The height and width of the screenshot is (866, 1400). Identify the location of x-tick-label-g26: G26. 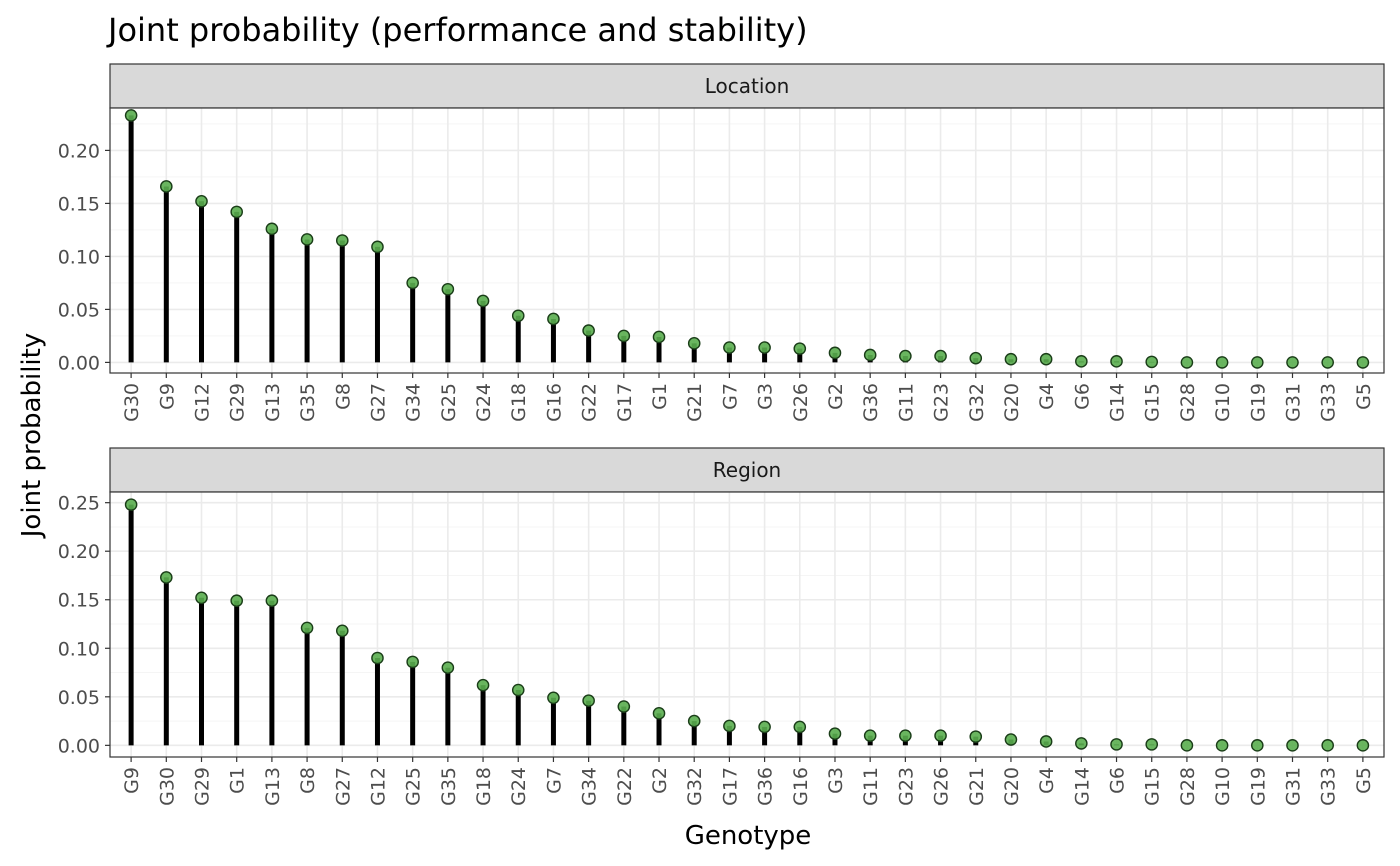
(801, 402).